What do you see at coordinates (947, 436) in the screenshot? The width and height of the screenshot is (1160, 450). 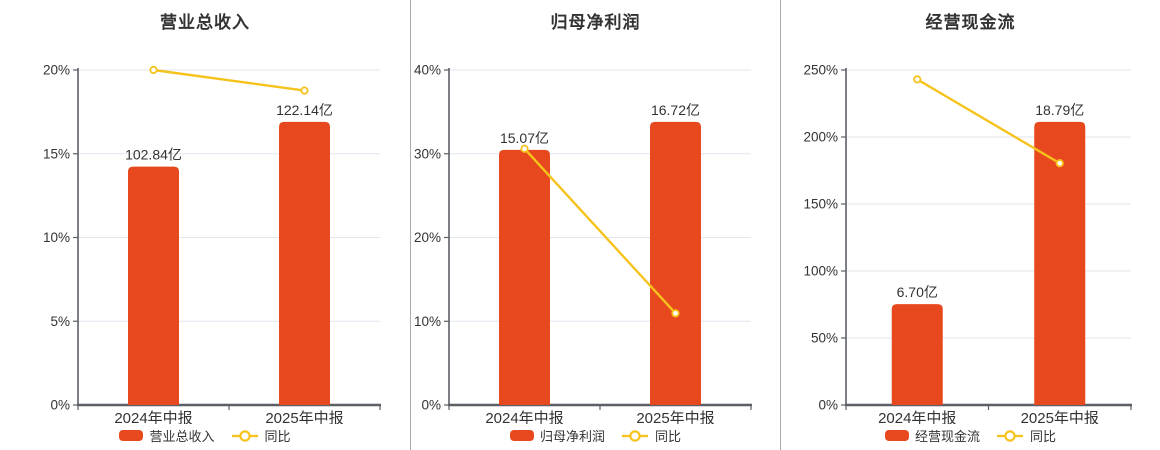 I see `legend-label: 经营现金流` at bounding box center [947, 436].